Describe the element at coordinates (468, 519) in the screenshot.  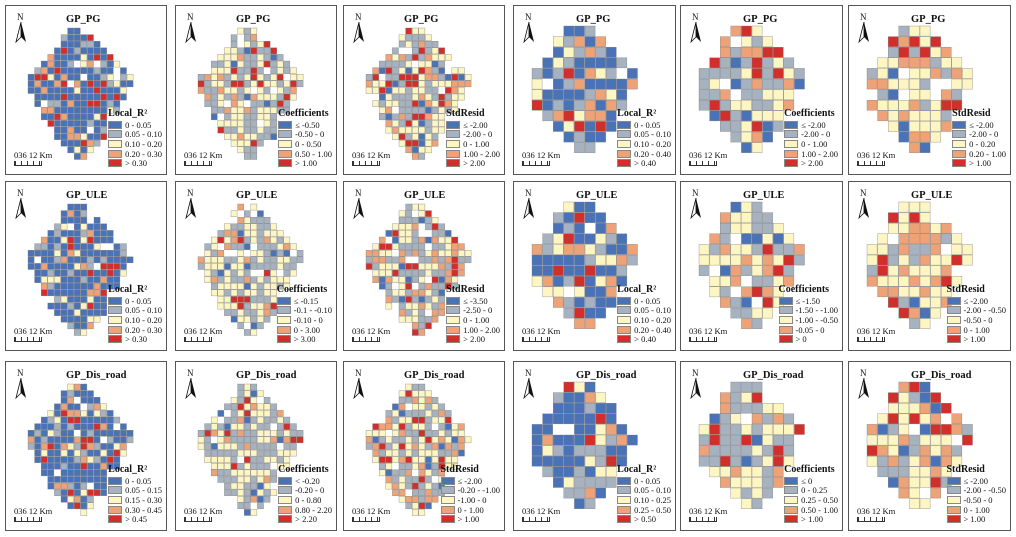
I see `legend-label: > 1.00` at that location.